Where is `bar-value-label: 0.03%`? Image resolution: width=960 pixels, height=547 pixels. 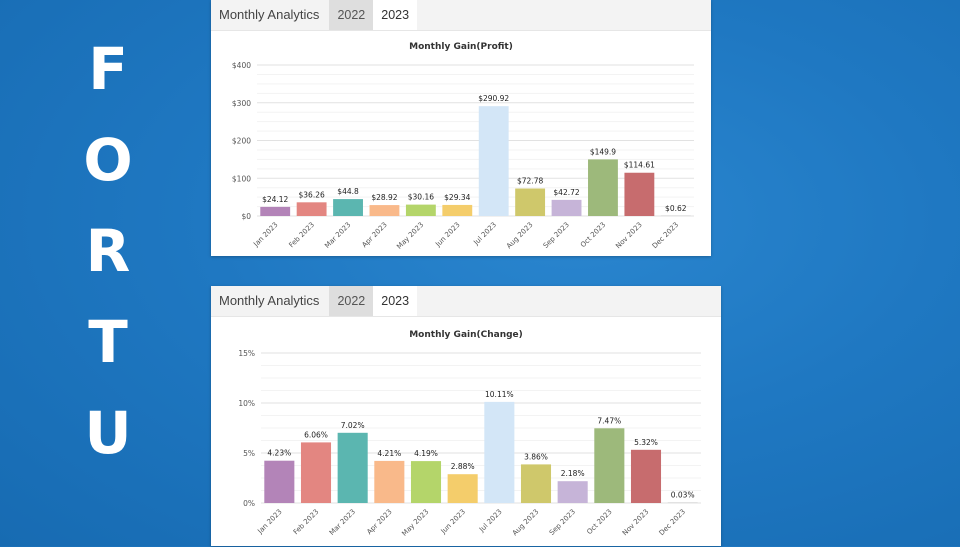
bar-value-label: 0.03% is located at coordinates (683, 495).